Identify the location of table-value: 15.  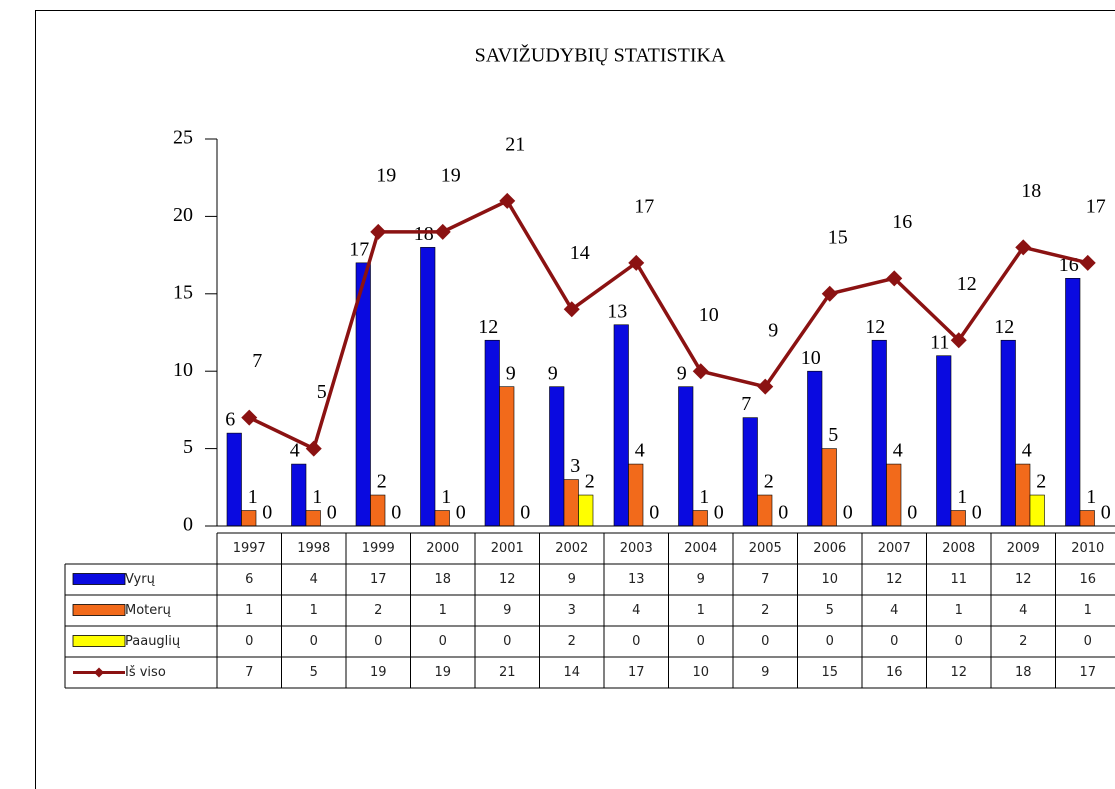
(829, 672).